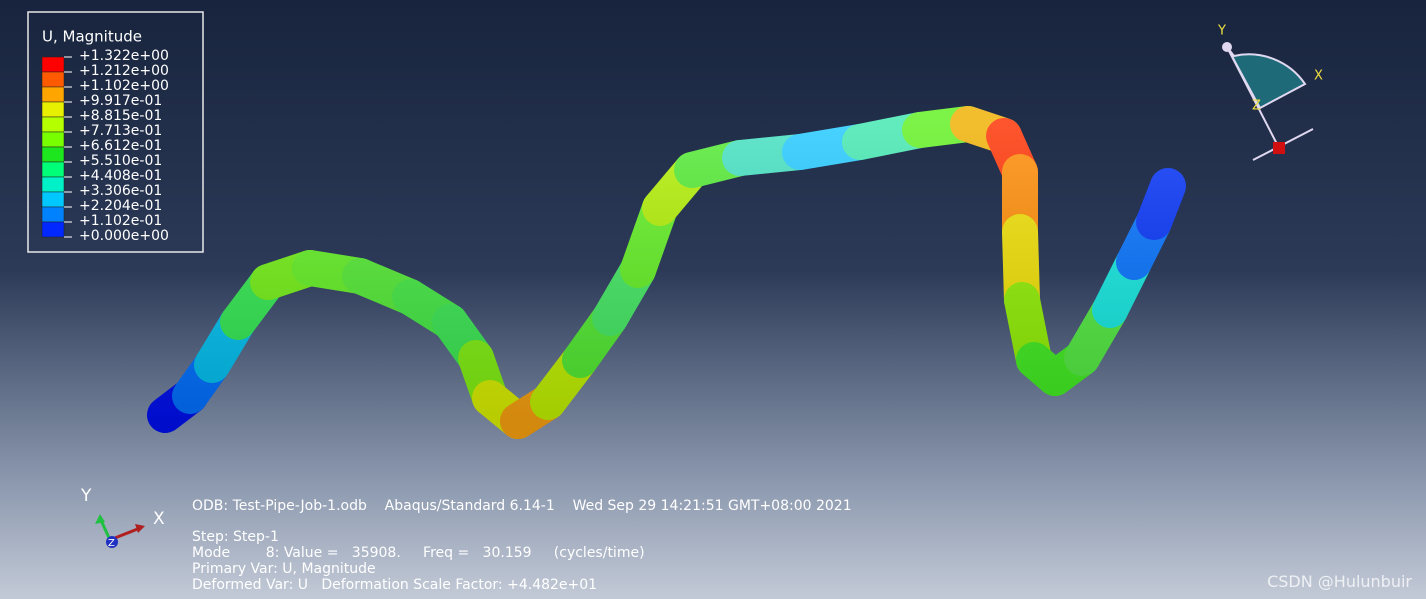  I want to click on legend-label: +2.204e-01, so click(120, 206).